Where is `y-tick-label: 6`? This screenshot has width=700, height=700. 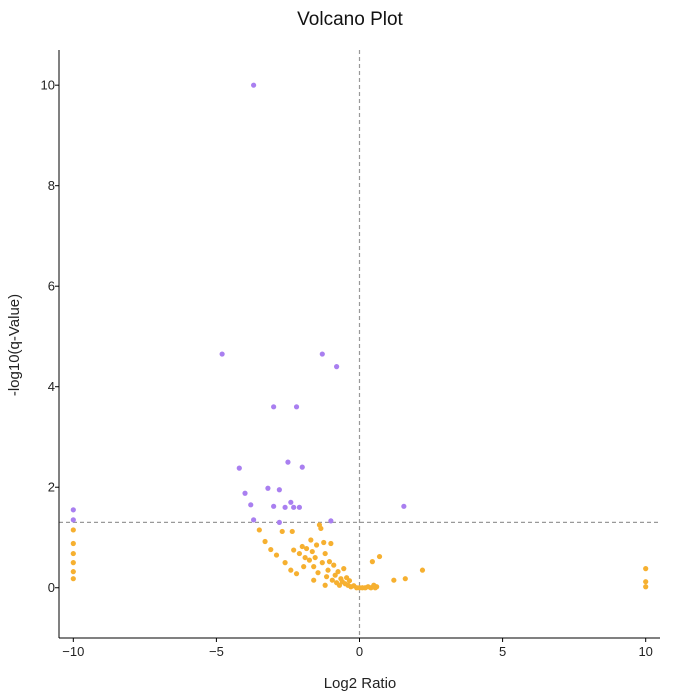
y-tick-label: 6 is located at coordinates (51, 286).